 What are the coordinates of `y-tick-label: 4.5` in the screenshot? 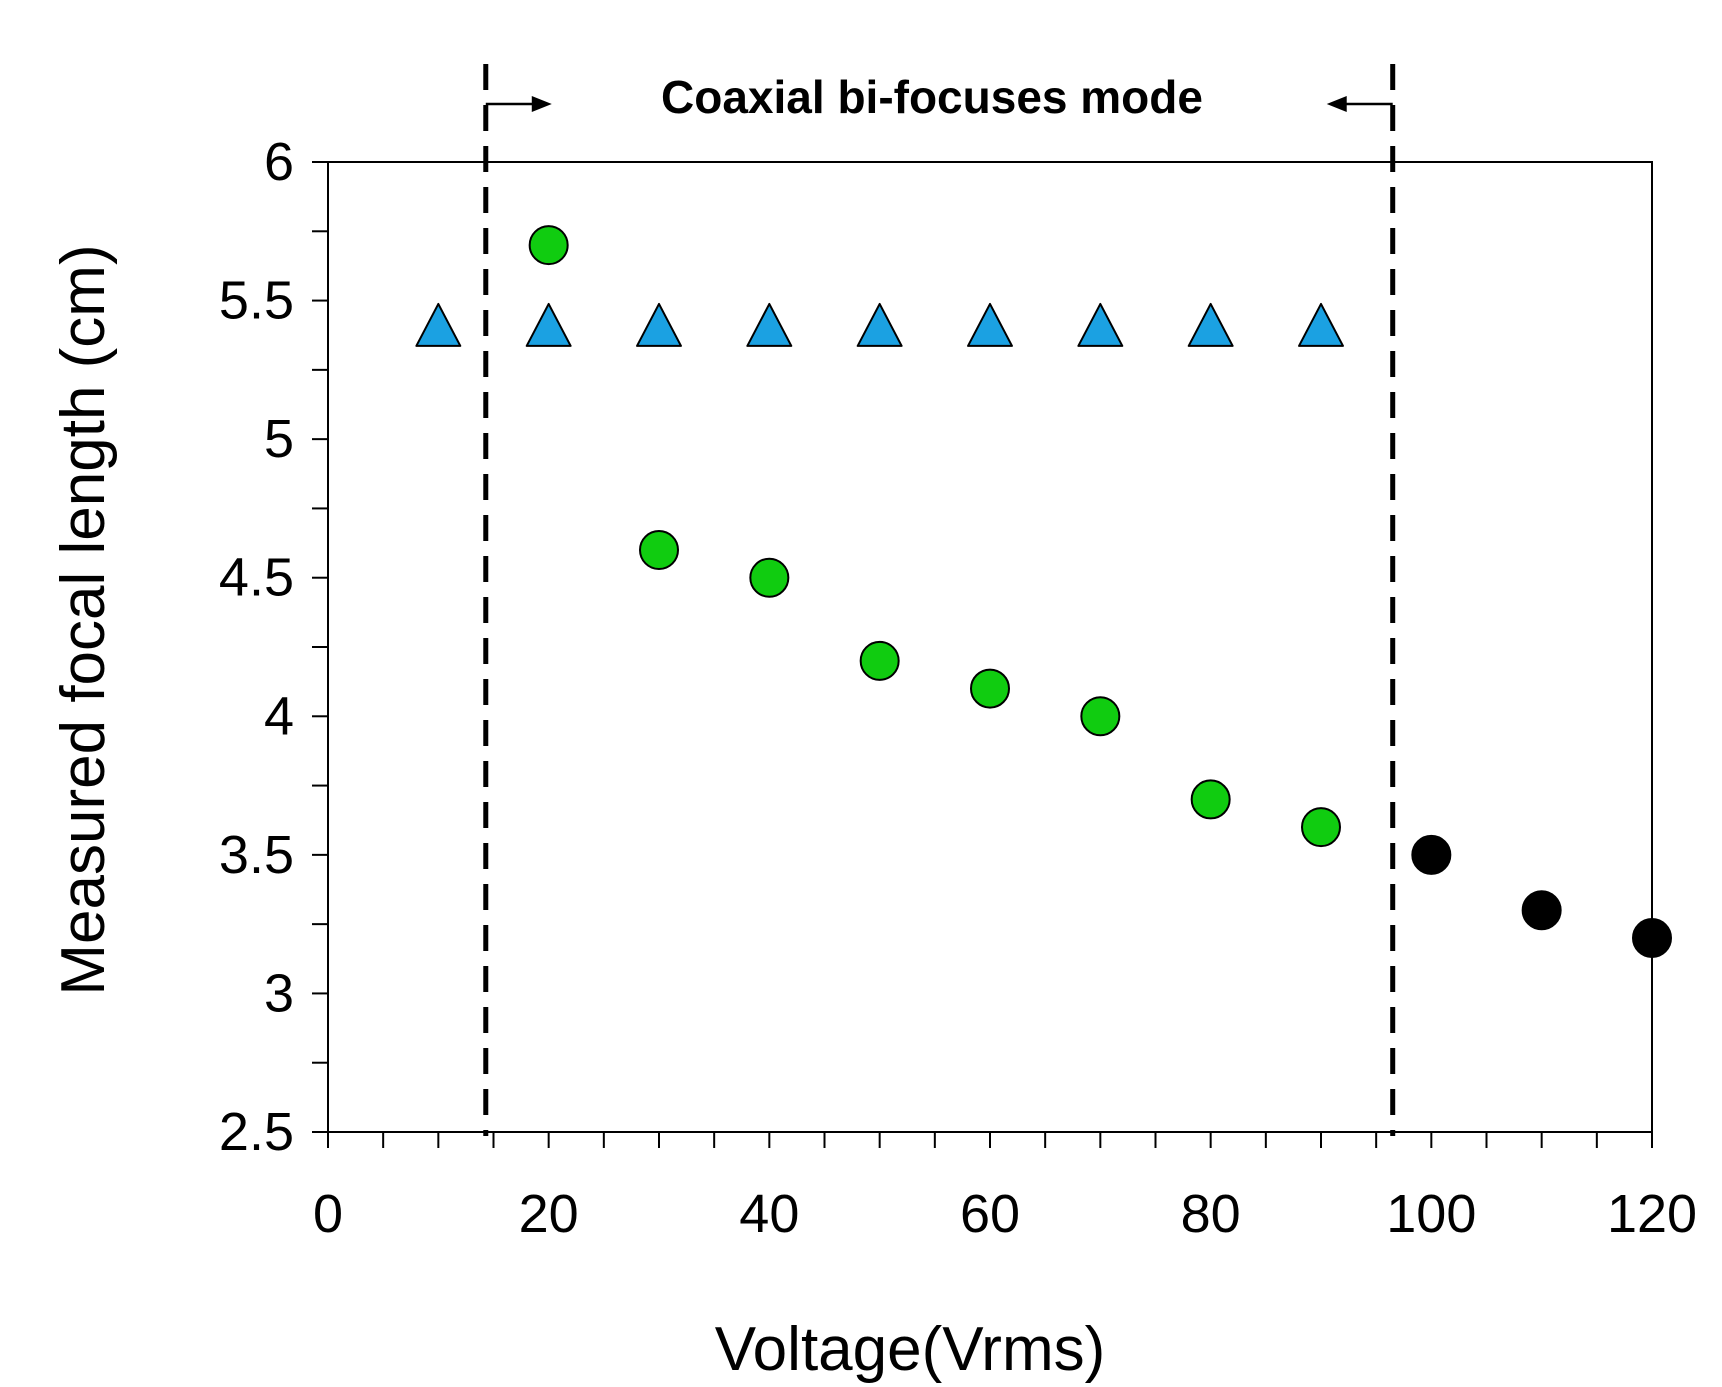 It's located at (256, 578).